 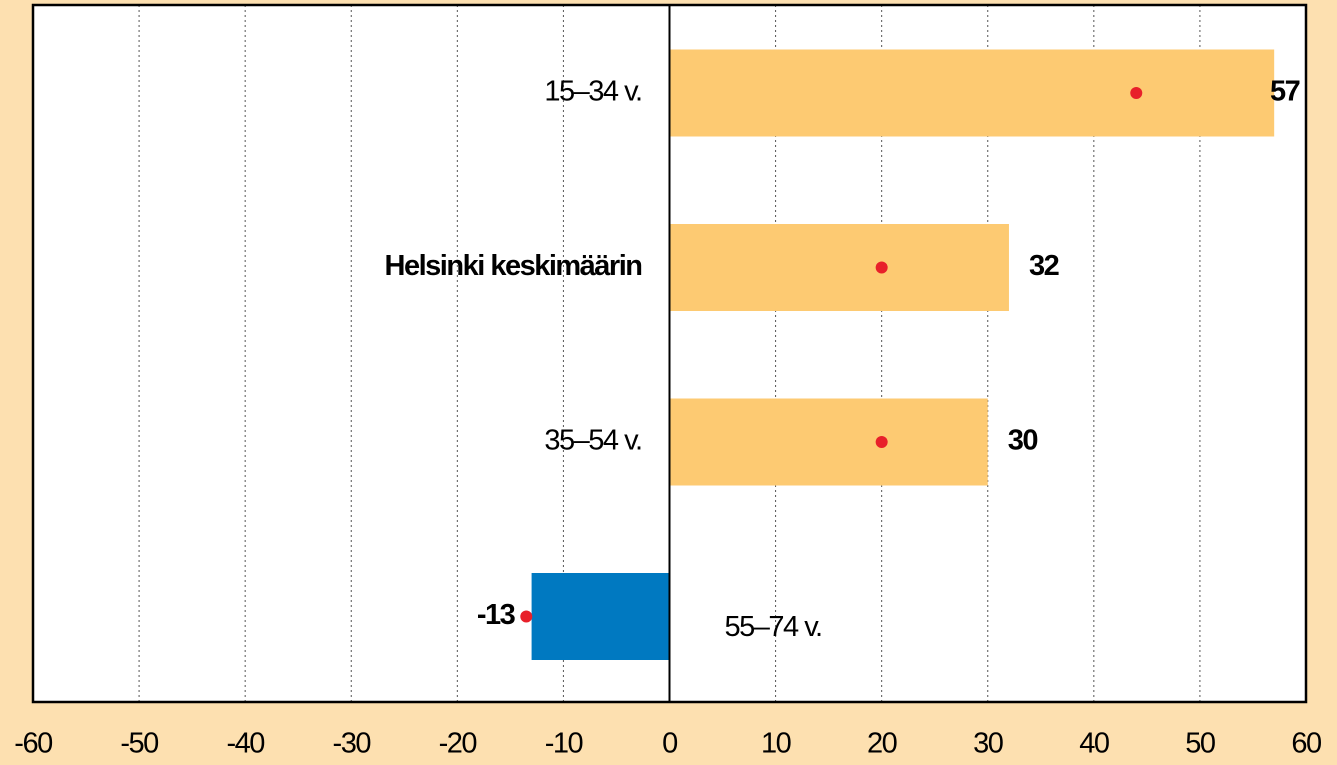 I want to click on value-label: 32, so click(x=1044, y=266).